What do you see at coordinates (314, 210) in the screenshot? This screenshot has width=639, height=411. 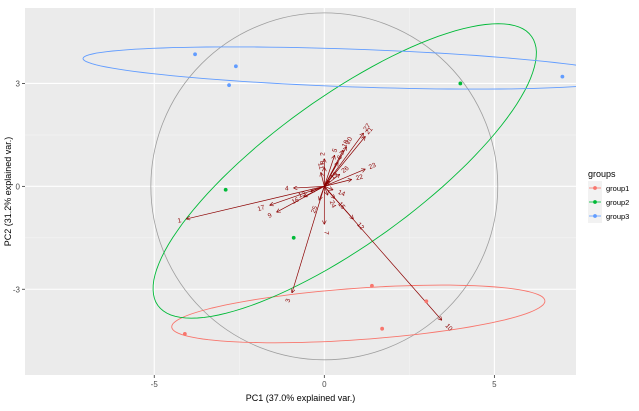 I see `loading-label-25: 25` at bounding box center [314, 210].